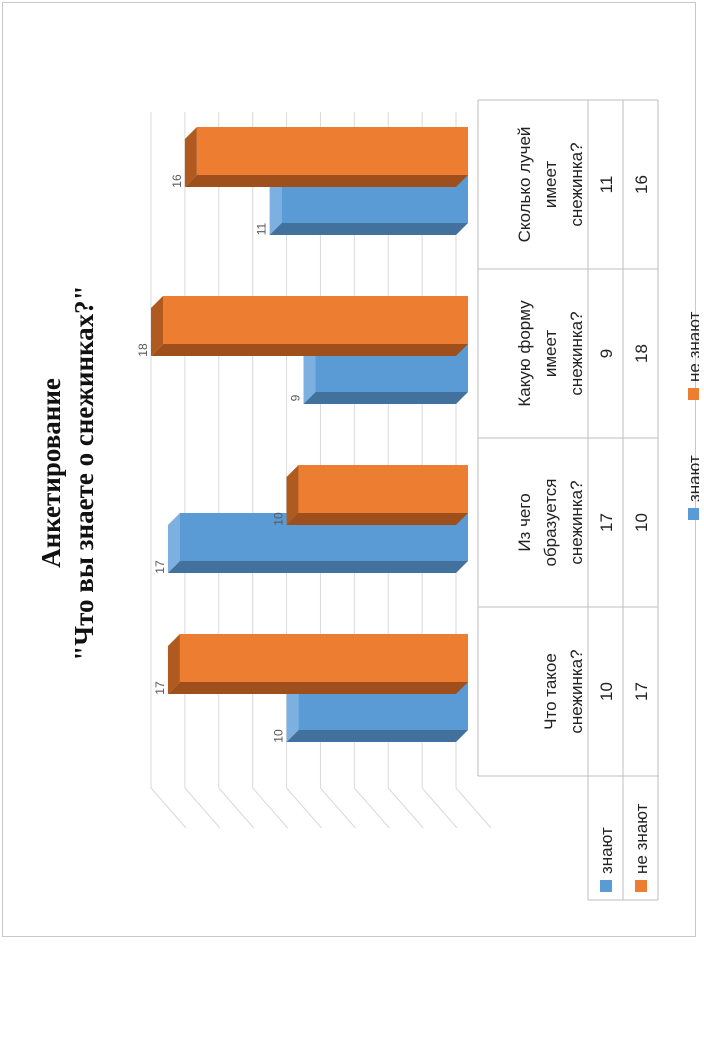 The width and height of the screenshot is (704, 1052). What do you see at coordinates (524, 185) in the screenshot?
I see `table-category-label: Сколько лучей` at bounding box center [524, 185].